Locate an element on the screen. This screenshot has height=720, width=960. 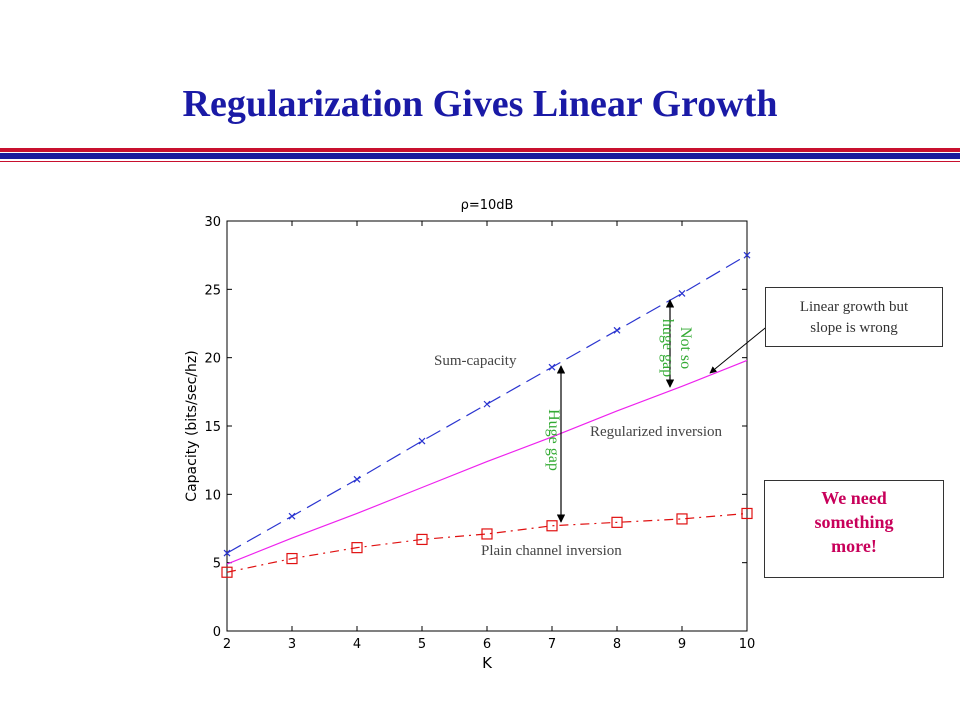
title-rule-red is located at coordinates (480, 150).